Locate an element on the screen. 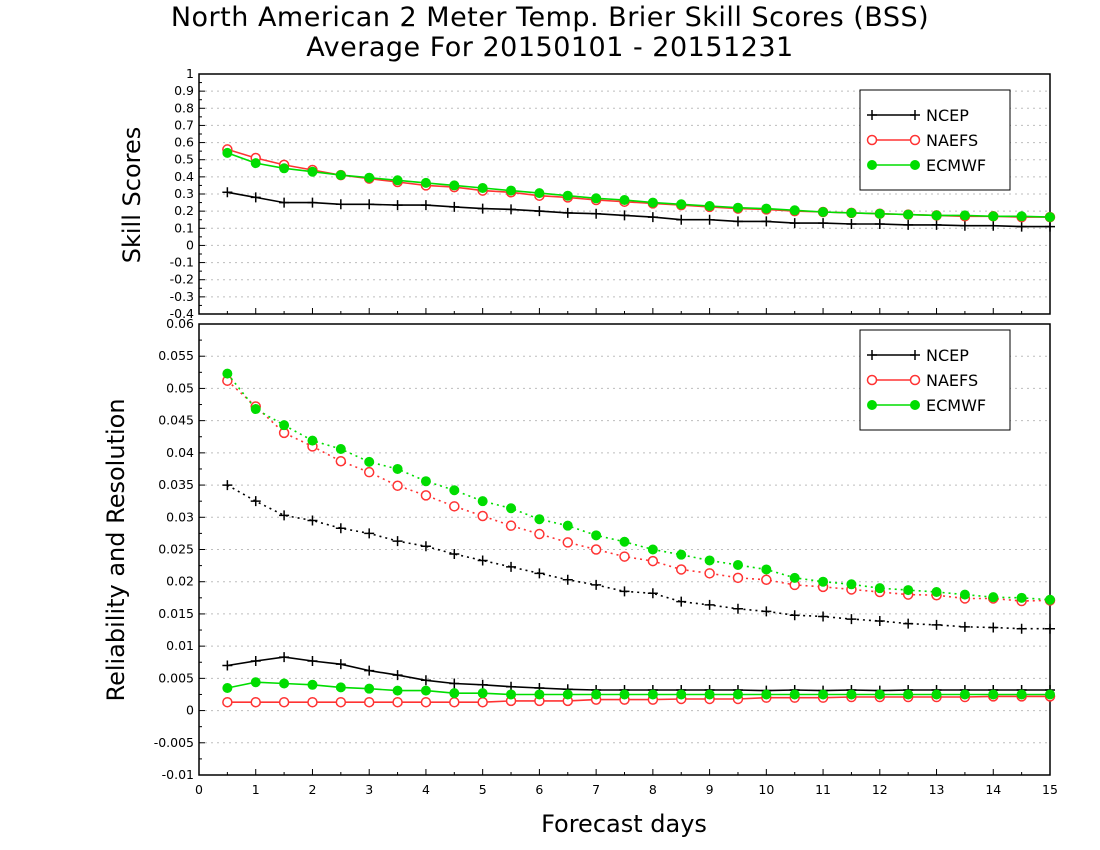 The height and width of the screenshot is (850, 1100). x-tick-label: 8 is located at coordinates (653, 789).